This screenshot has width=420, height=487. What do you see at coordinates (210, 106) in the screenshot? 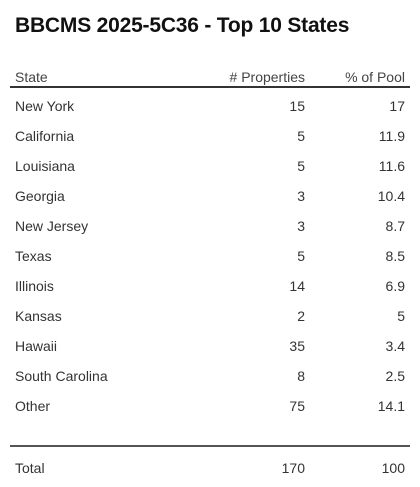
I see `table-row: New York 15 17` at bounding box center [210, 106].